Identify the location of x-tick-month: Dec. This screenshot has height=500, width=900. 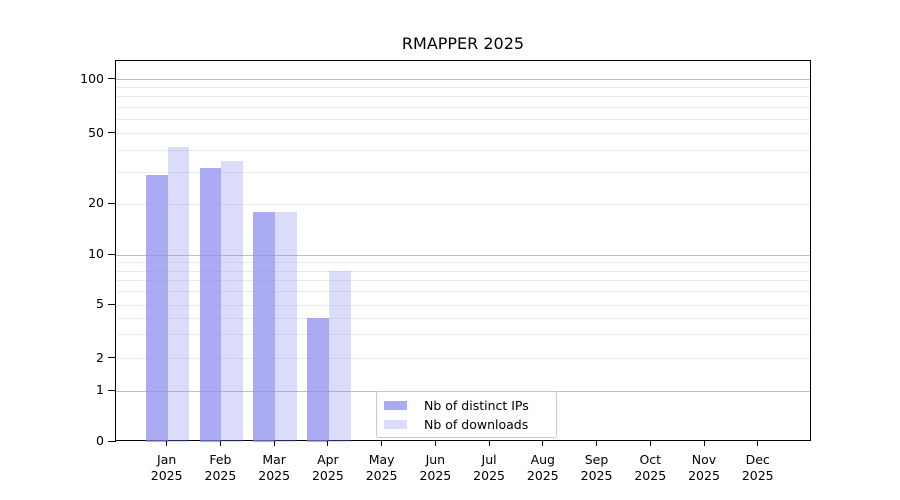
(757, 459).